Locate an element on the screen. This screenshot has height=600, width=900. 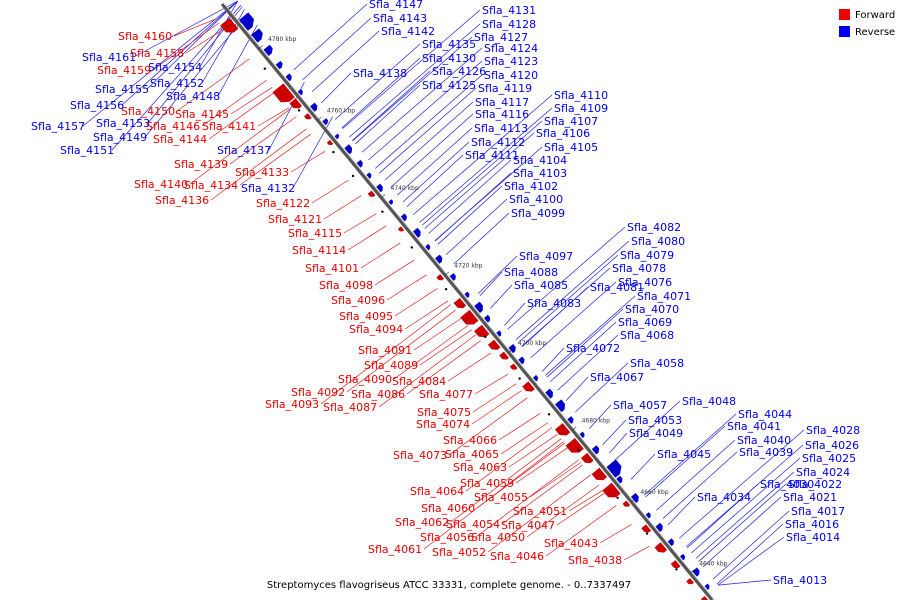
reverse-gene-label: Sfla_4132 is located at coordinates (268, 188).